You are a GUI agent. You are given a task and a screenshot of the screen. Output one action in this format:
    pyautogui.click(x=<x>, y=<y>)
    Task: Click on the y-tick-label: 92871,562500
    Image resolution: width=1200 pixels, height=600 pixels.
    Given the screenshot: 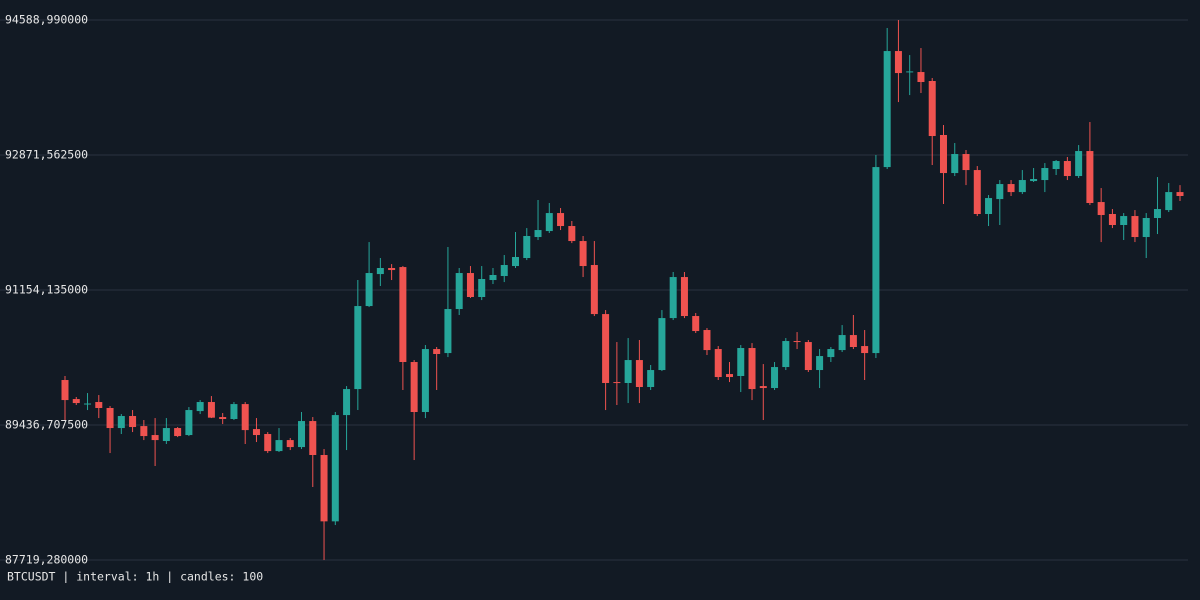 What is the action you would take?
    pyautogui.click(x=46, y=155)
    